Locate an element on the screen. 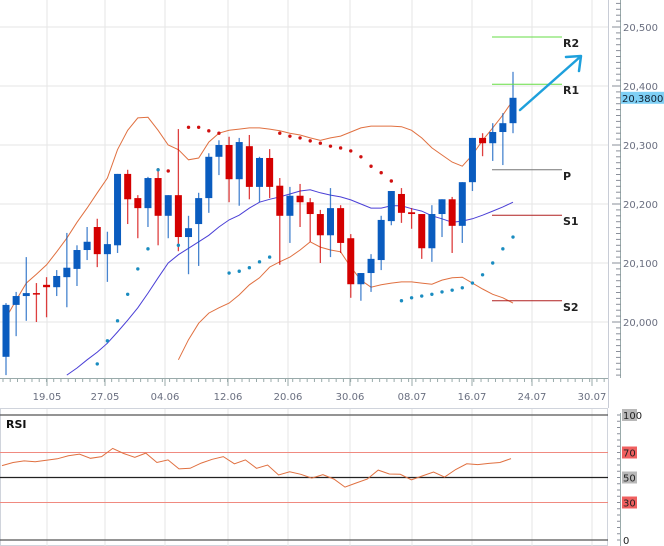 The width and height of the screenshot is (664, 546). date-tick-label: 30.06 is located at coordinates (350, 397).